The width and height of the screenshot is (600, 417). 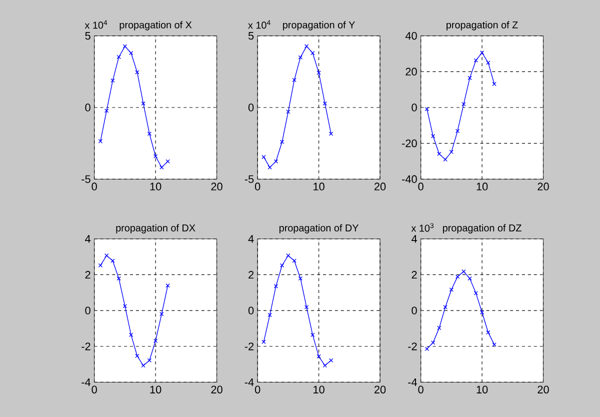 I want to click on y-tick-label: 5, so click(x=251, y=36).